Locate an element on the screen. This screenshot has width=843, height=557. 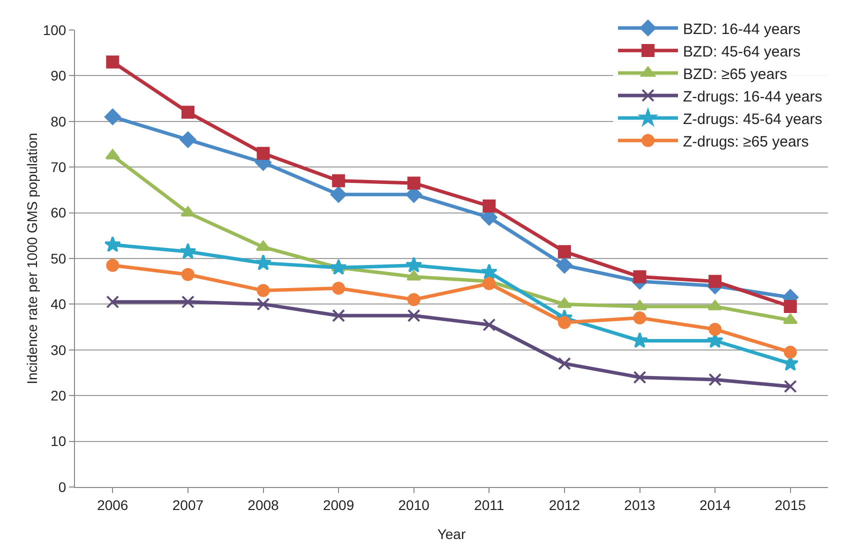
y-tick-label: 90 is located at coordinates (58, 76).